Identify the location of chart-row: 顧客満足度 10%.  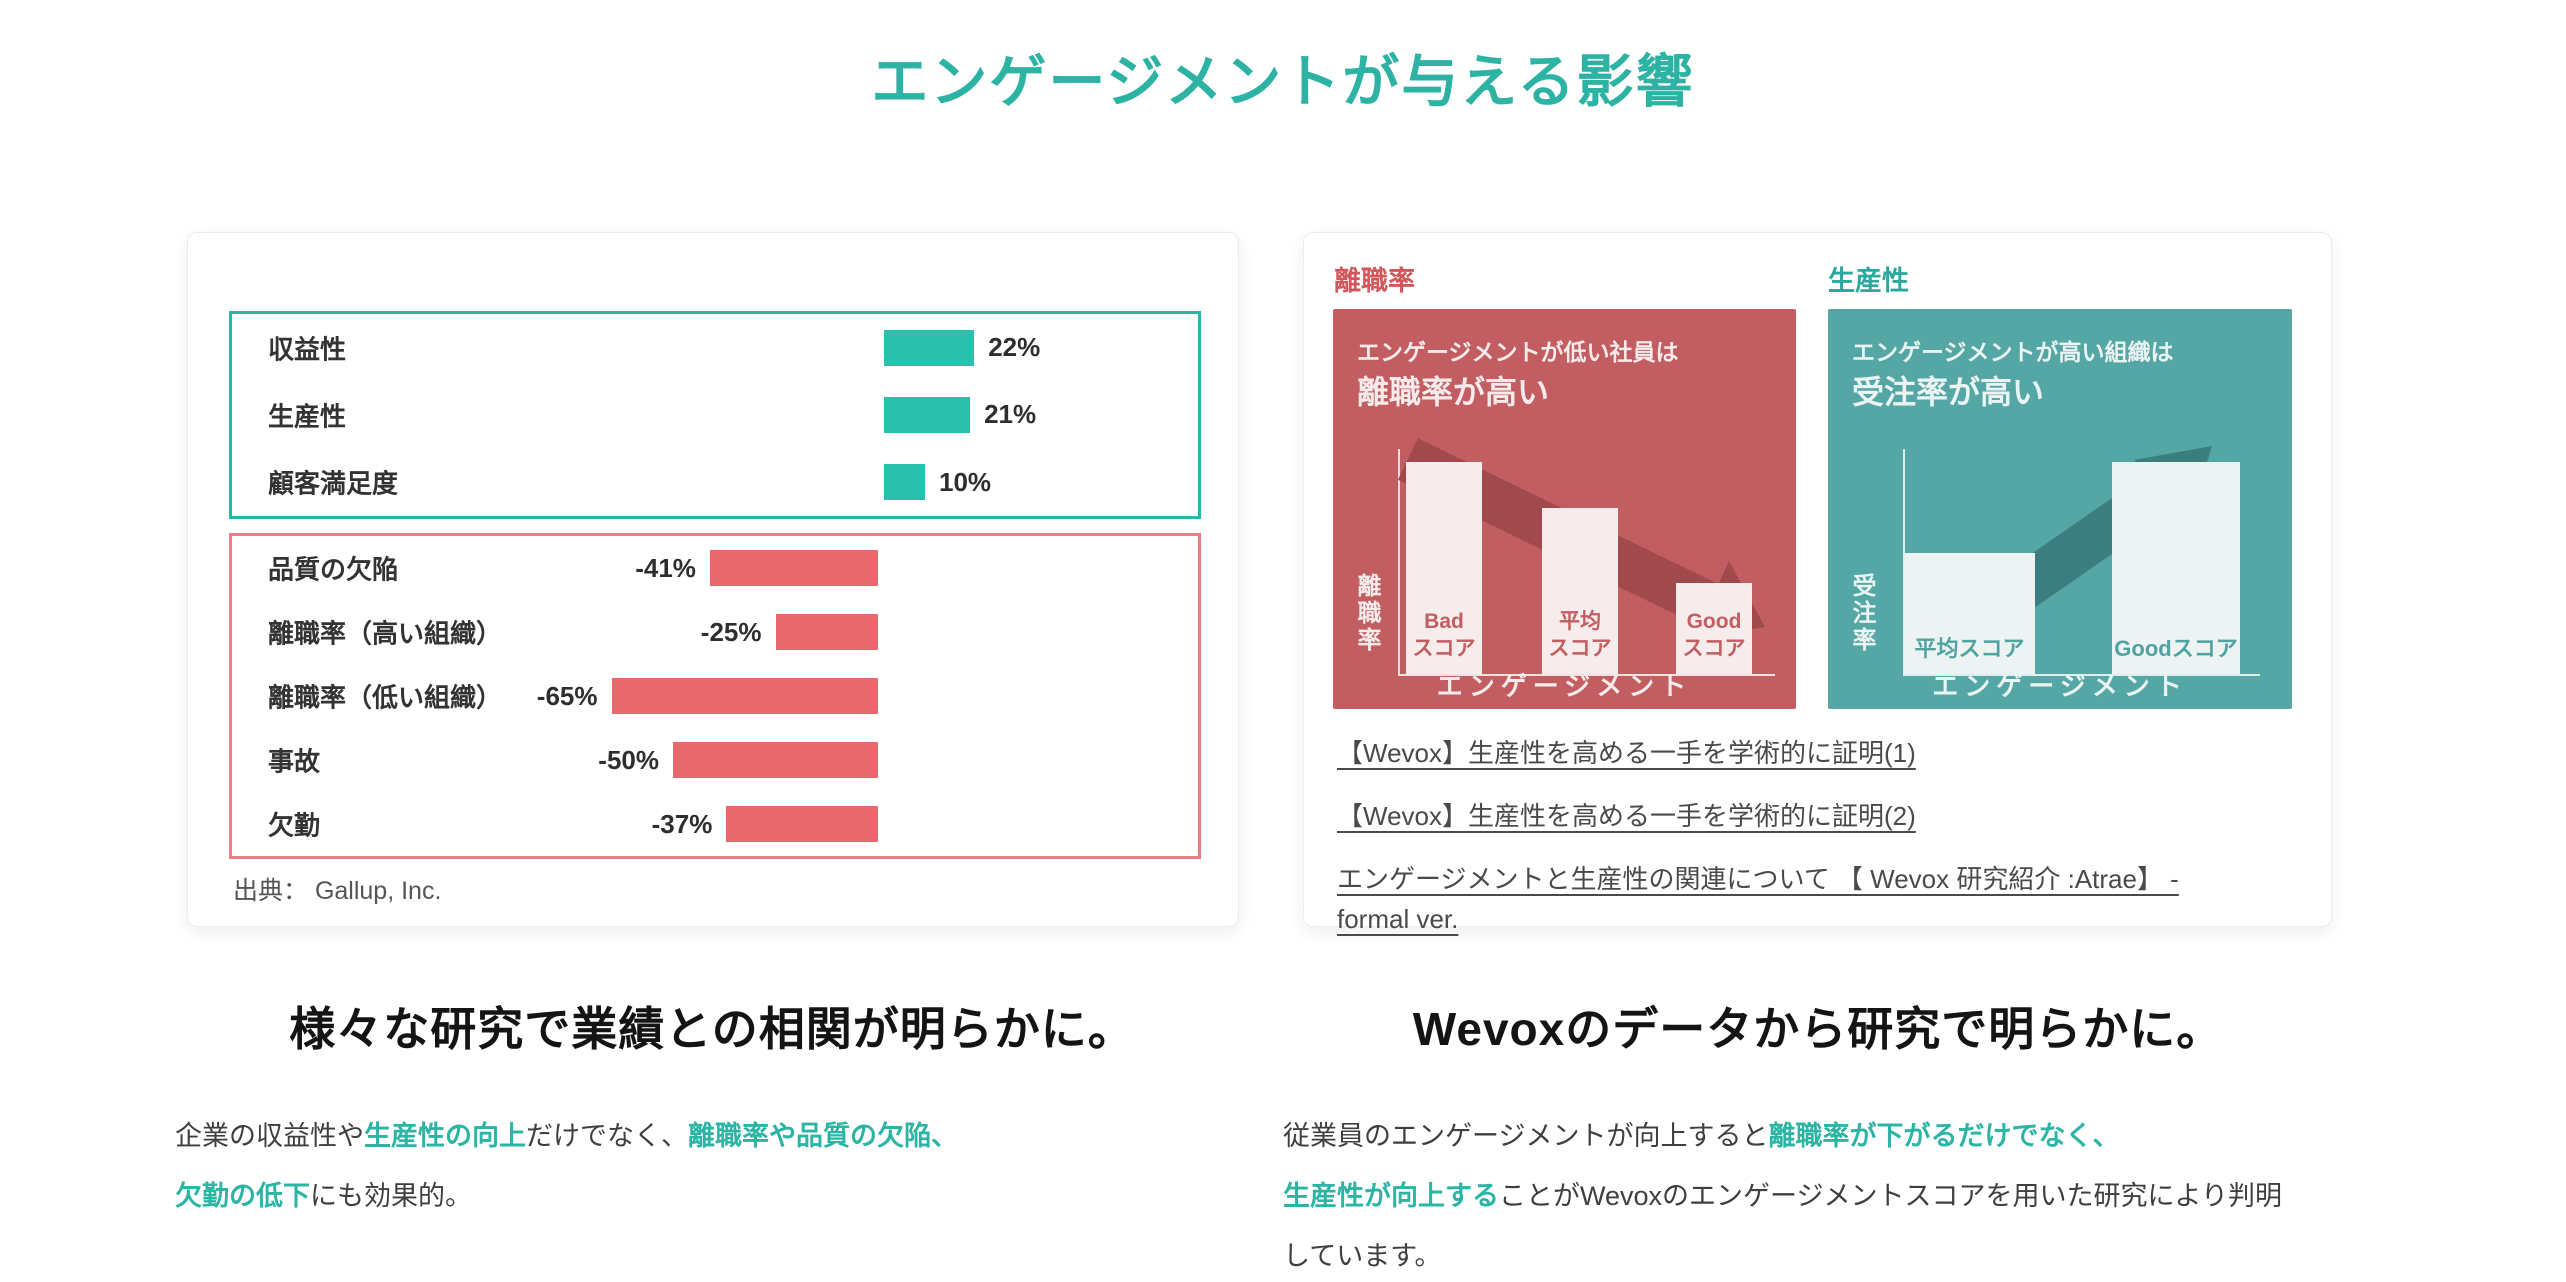
(715, 482).